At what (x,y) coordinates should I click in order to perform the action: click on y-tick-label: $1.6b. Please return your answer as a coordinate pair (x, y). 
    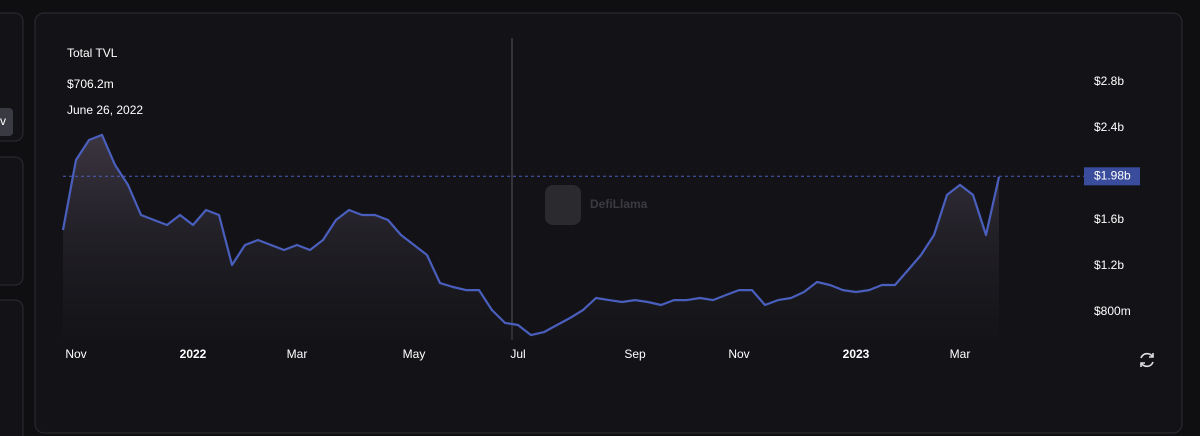
    Looking at the image, I should click on (1109, 219).